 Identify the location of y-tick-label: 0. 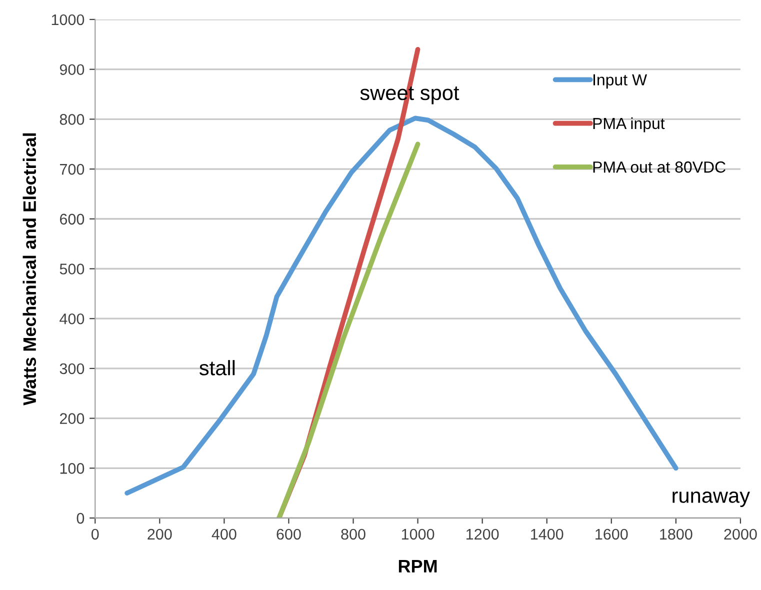
(80, 518).